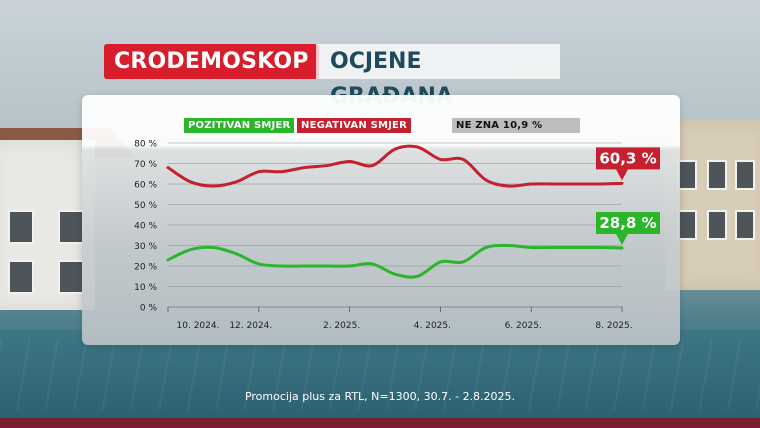 The image size is (760, 428). I want to click on legend-negative: NEGATIVAN SMJER, so click(354, 125).